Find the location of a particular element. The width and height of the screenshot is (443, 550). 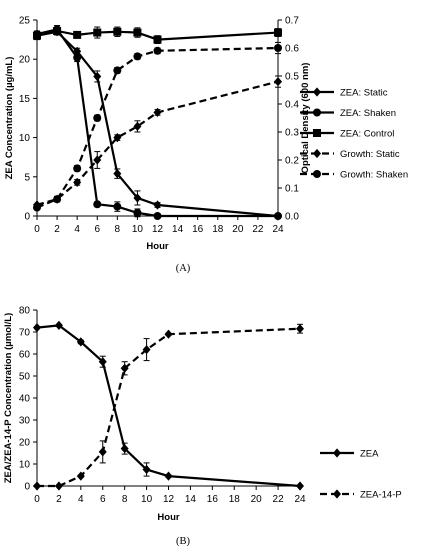

y-tick-label: 30 is located at coordinates (25, 421).